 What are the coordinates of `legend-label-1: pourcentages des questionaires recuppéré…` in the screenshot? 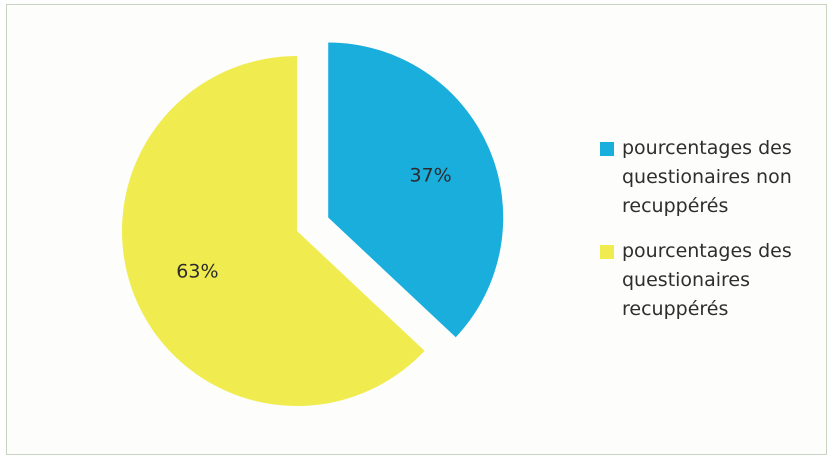 It's located at (707, 280).